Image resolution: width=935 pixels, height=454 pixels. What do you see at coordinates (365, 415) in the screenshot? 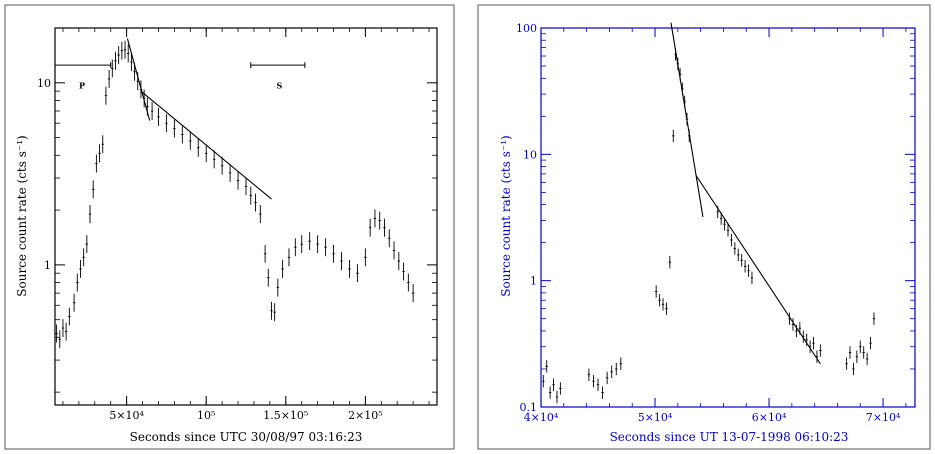
I see `left-x-tick-label: 2×10⁵` at bounding box center [365, 415].